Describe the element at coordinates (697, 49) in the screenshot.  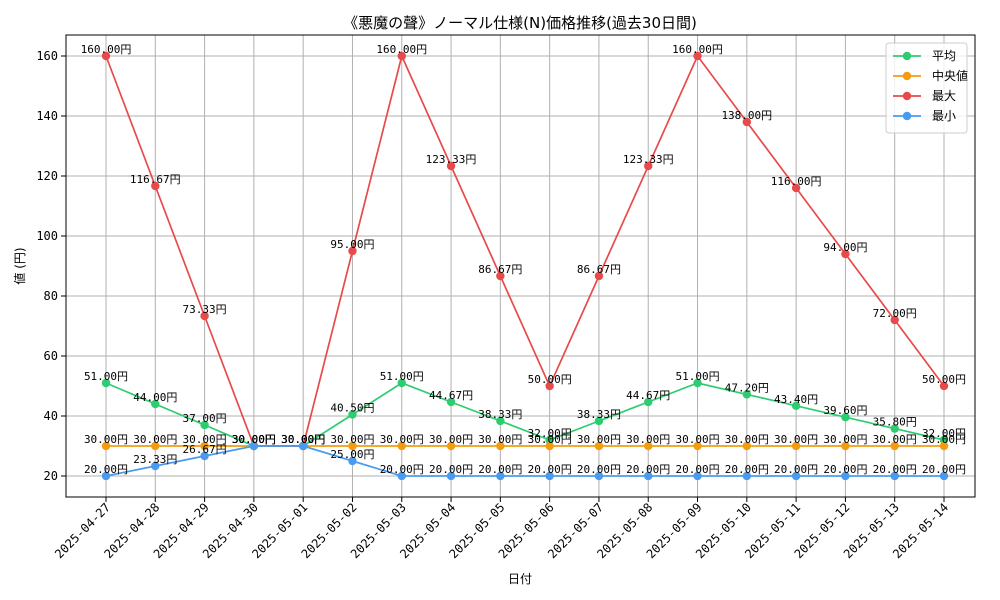
I see `data-label-最大: 160.00円` at that location.